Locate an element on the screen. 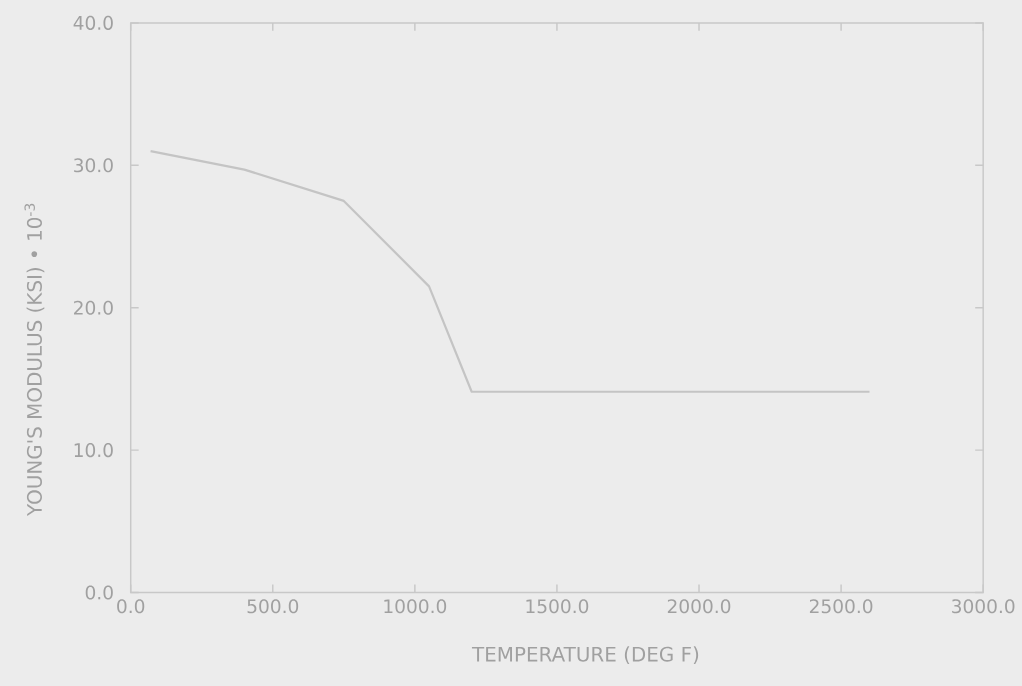 The image size is (1022, 686). y-tick-label: 40.0 is located at coordinates (93, 22).